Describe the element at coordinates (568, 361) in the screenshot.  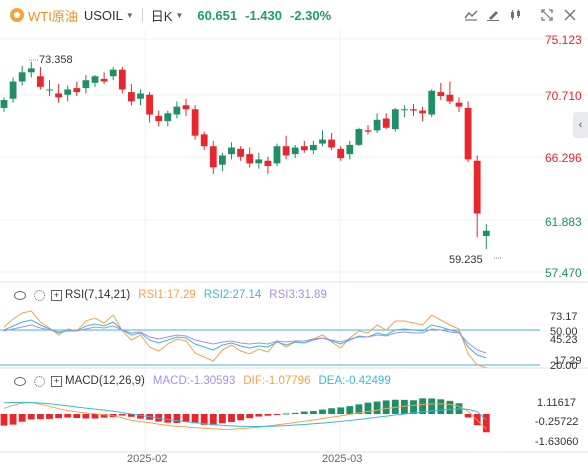
I see `rsi-axis-label: 17.29` at that location.